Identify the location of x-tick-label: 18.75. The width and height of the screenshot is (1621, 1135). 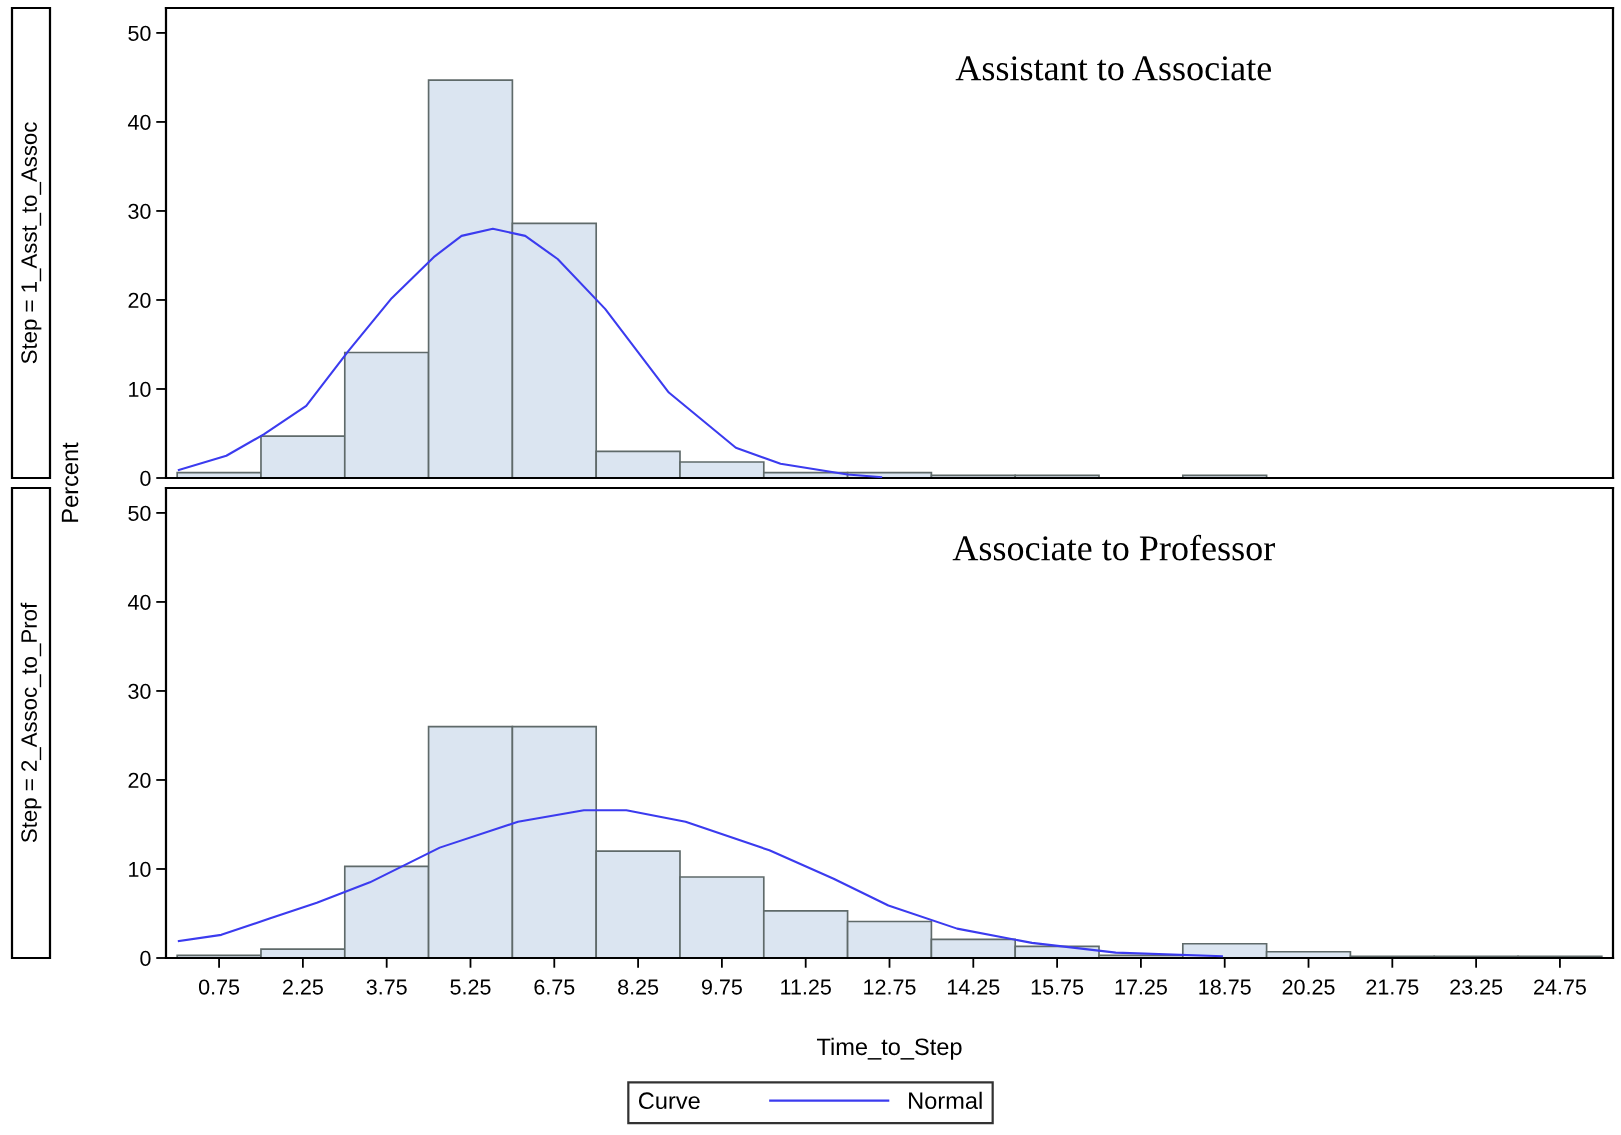
(1225, 987).